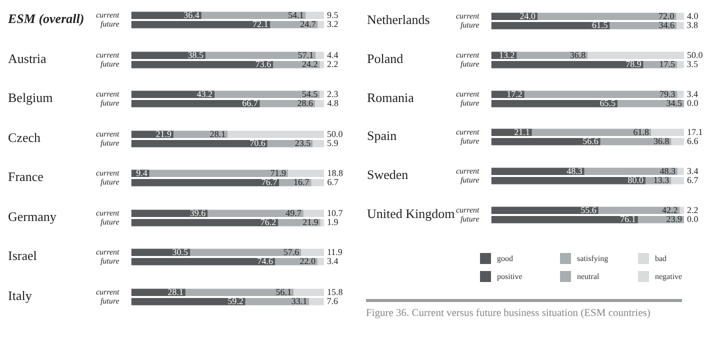 The width and height of the screenshot is (717, 339). I want to click on chart-title: United Kingdom, so click(411, 214).